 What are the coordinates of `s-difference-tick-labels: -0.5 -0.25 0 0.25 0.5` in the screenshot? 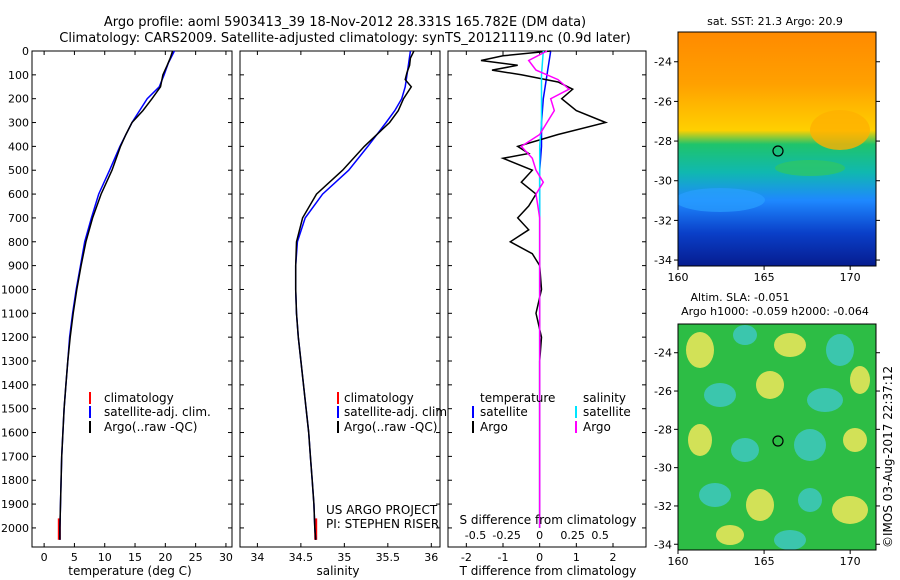 It's located at (537, 535).